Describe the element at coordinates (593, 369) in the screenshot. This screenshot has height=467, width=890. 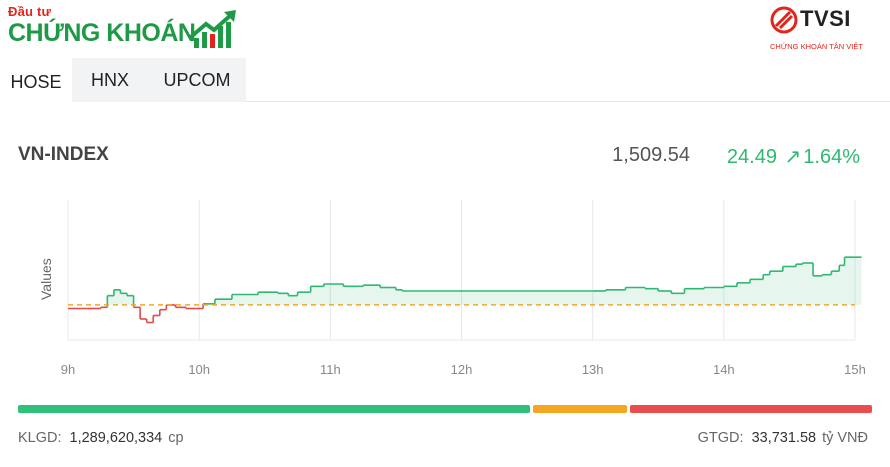
I see `x-tick-label: 13h` at that location.